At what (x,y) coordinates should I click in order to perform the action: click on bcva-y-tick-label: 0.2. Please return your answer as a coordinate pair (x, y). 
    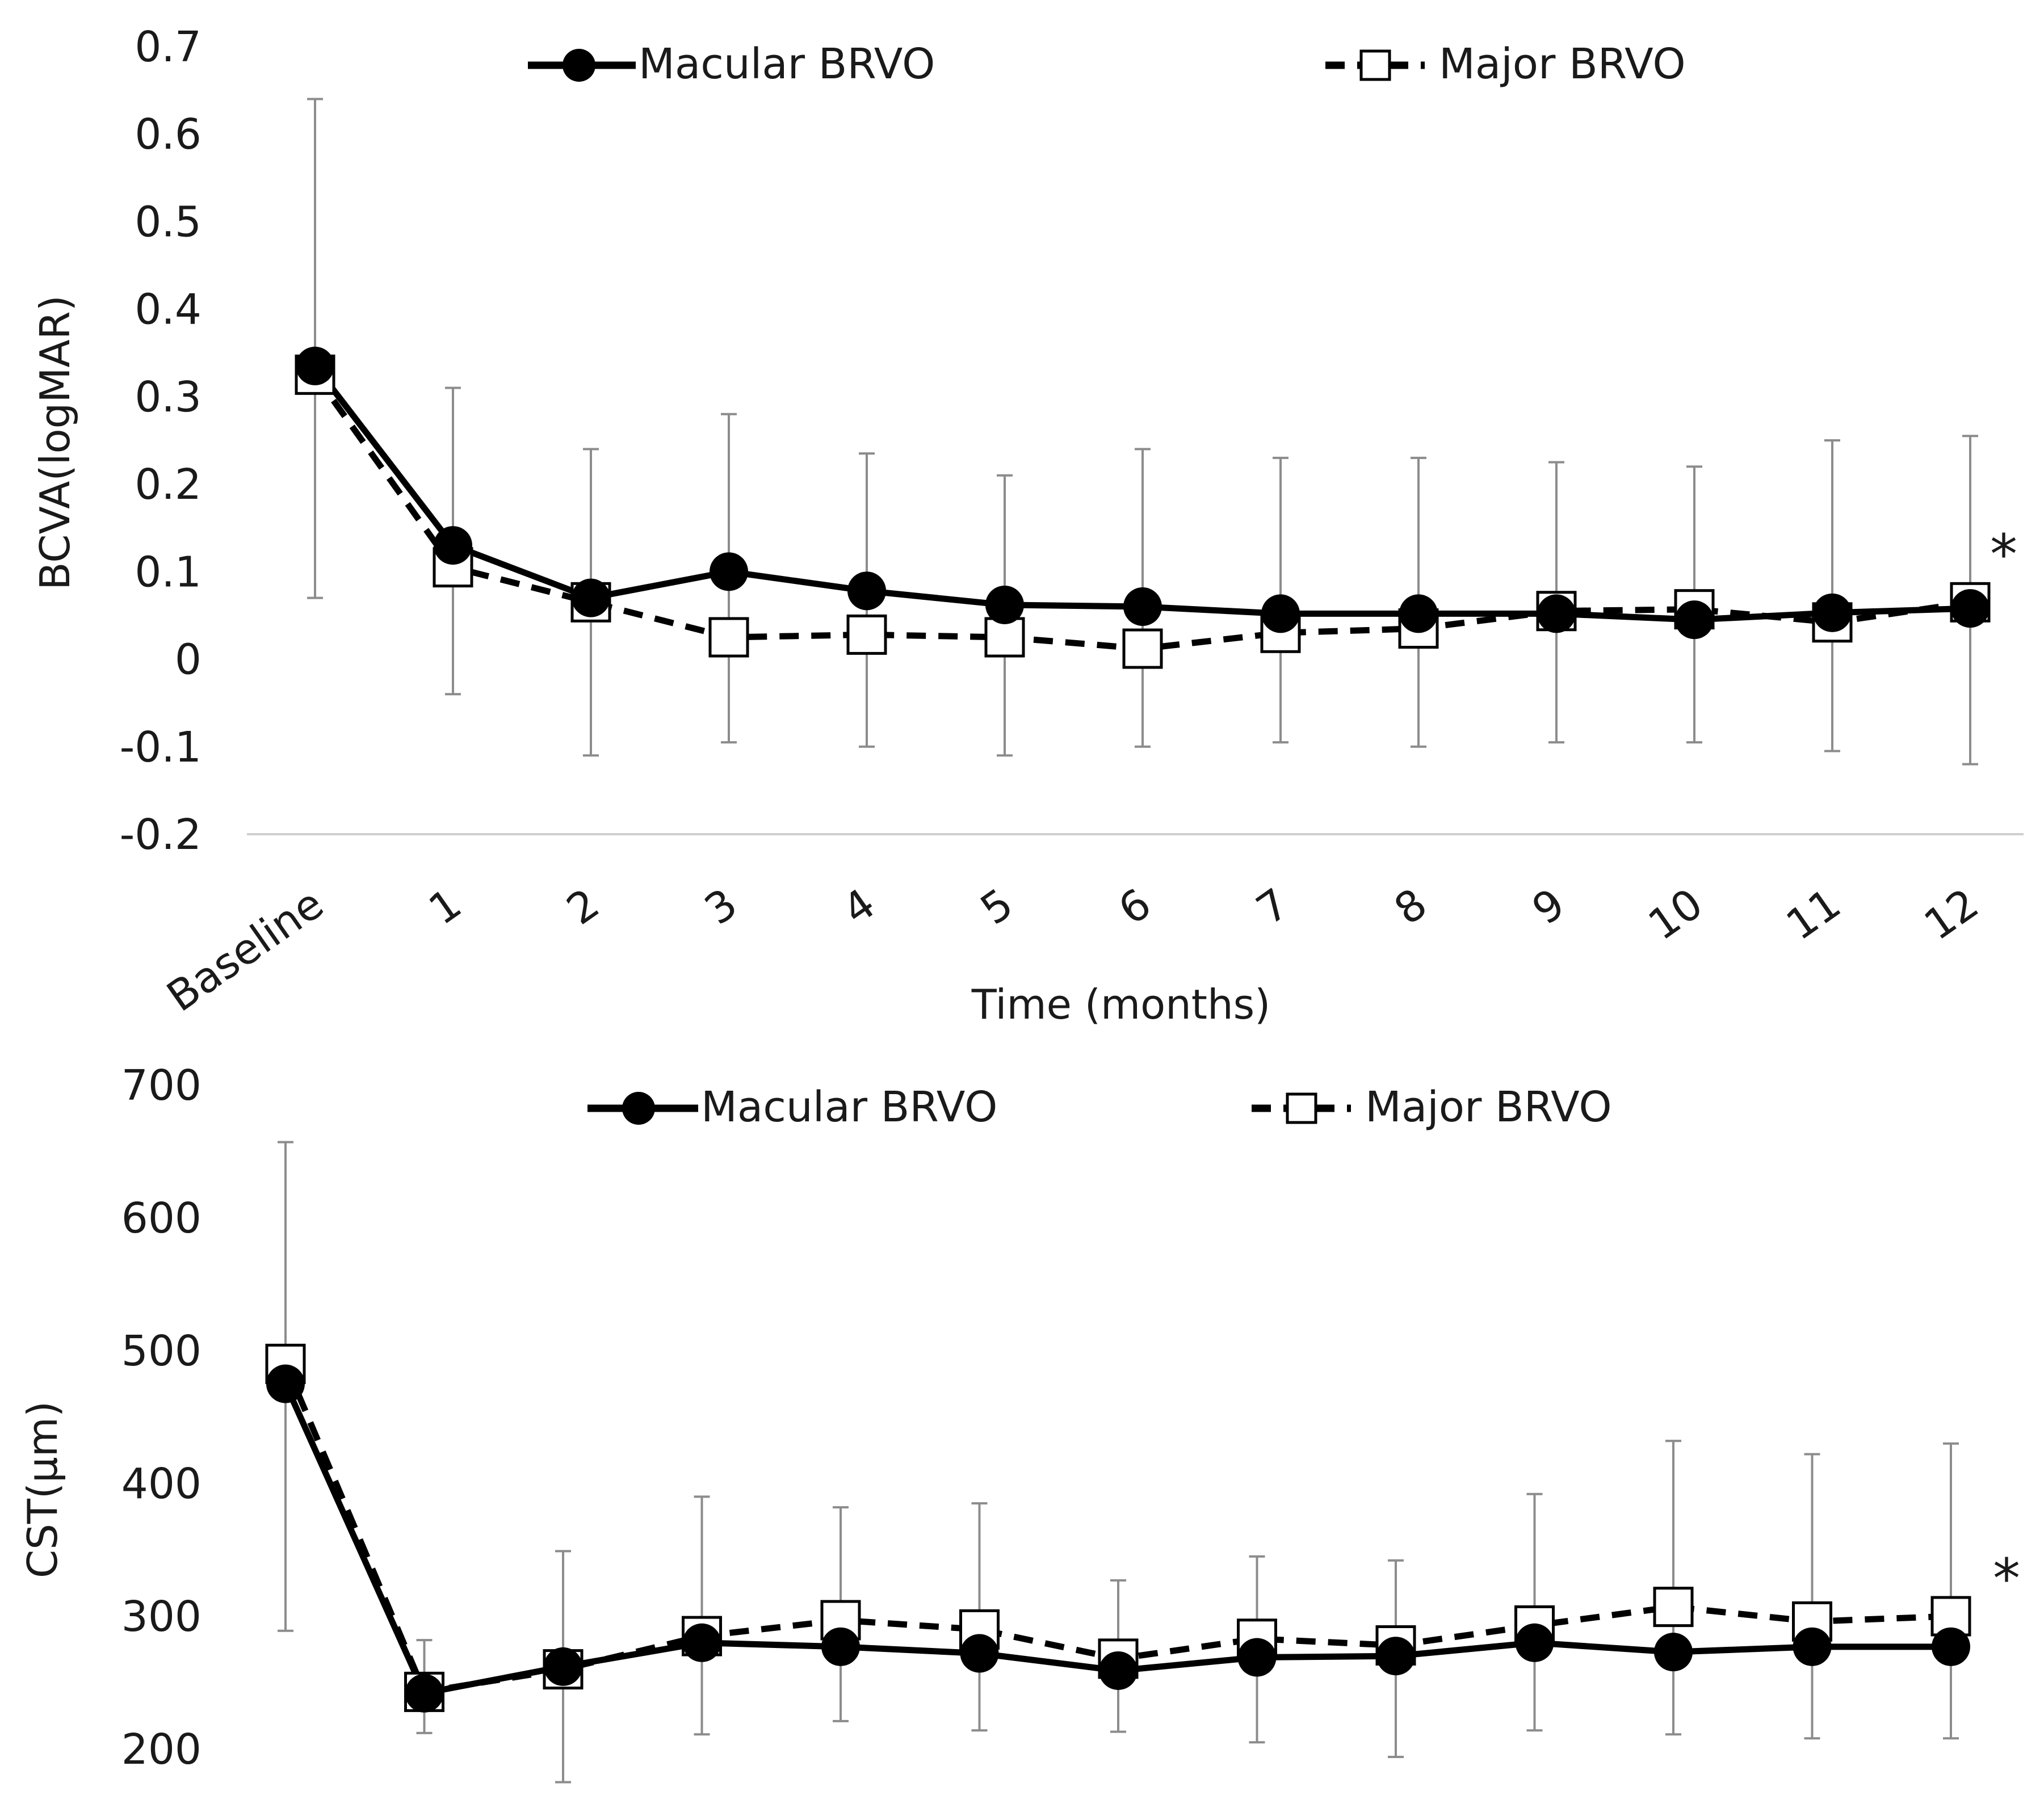
    Looking at the image, I should click on (169, 485).